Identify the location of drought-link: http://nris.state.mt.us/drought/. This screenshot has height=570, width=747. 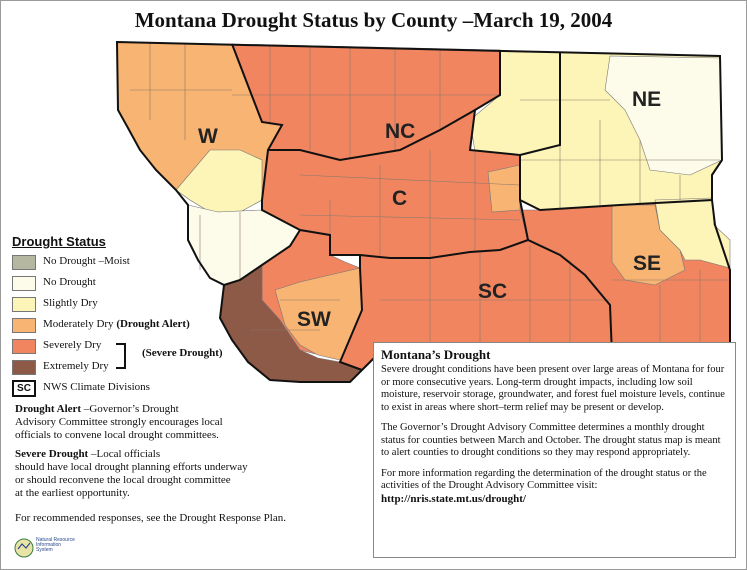
(453, 498).